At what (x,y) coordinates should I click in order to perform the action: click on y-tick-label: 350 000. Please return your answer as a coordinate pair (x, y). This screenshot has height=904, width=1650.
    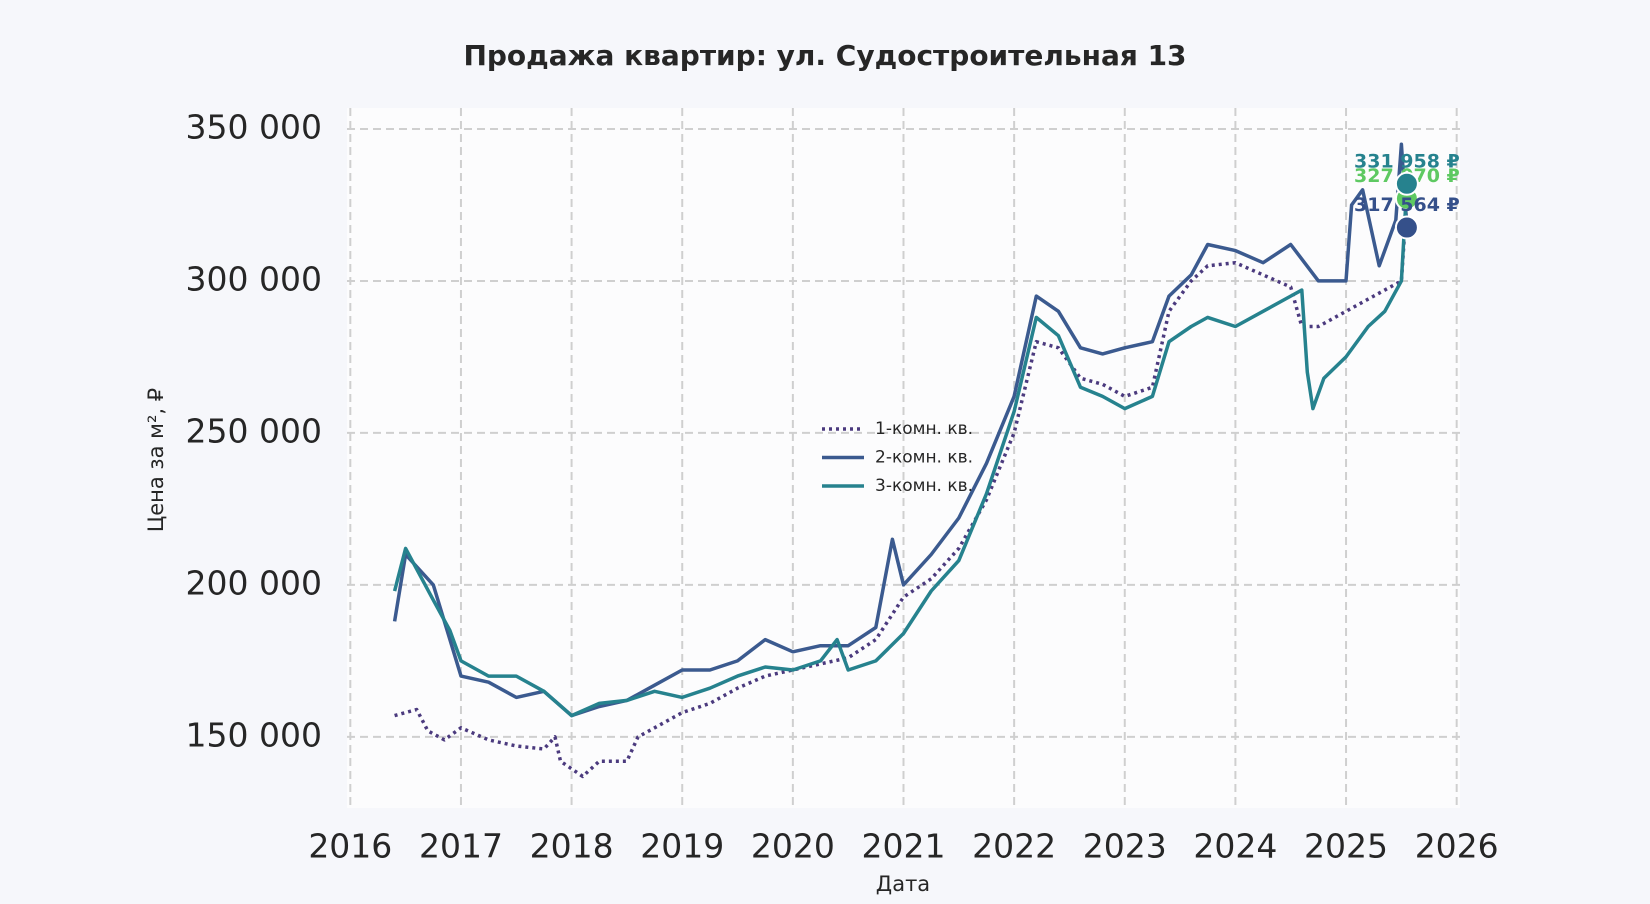
    Looking at the image, I should click on (254, 126).